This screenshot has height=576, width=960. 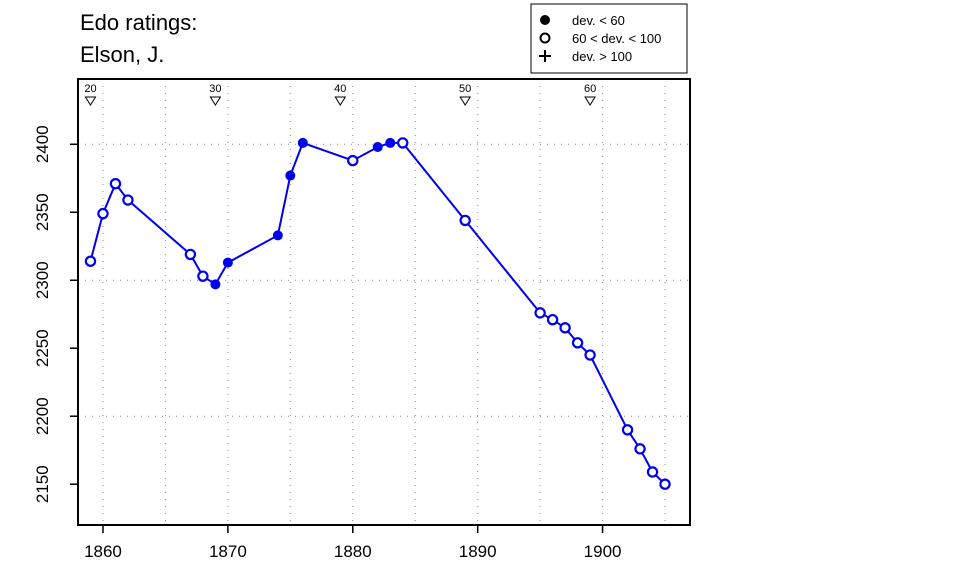 What do you see at coordinates (139, 22) in the screenshot?
I see `chart-title-line-1: Edo ratings:` at bounding box center [139, 22].